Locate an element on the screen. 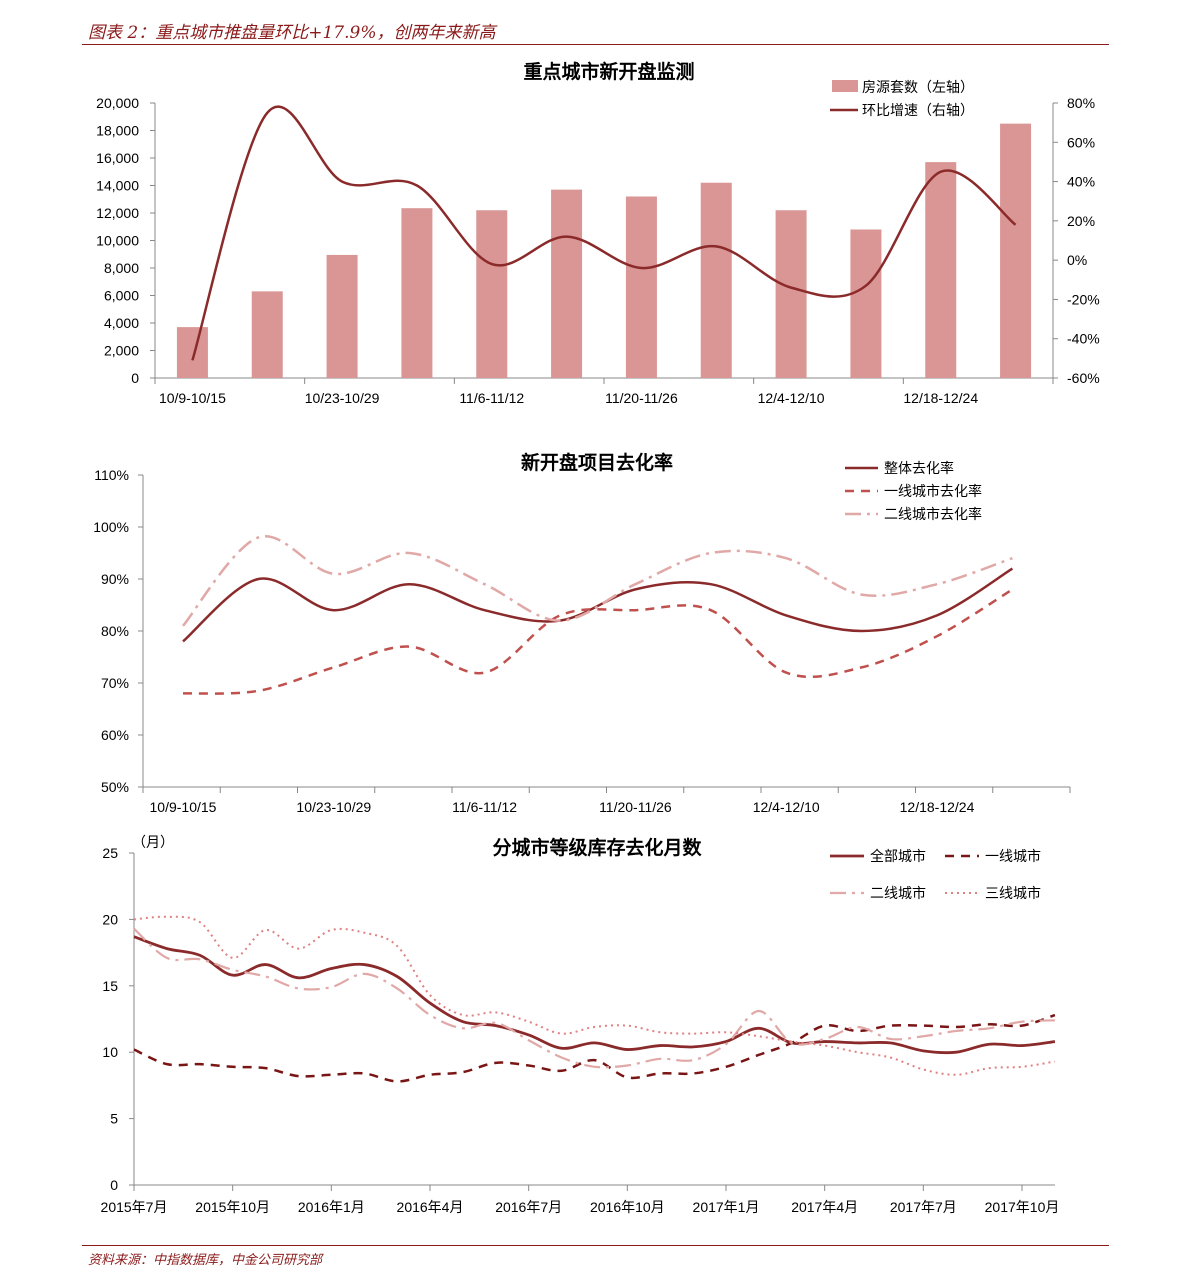  y-tick-label: 100% is located at coordinates (111, 527).